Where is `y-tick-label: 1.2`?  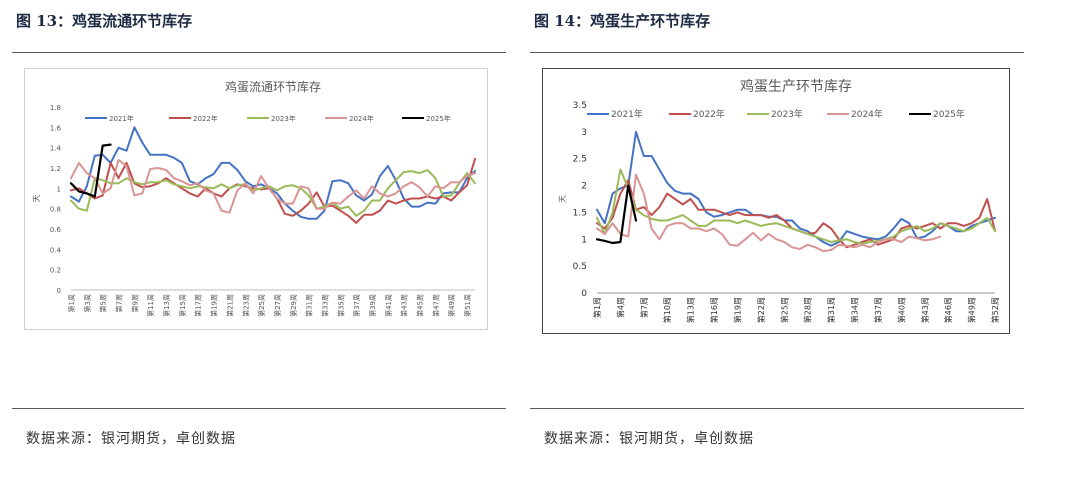
y-tick-label: 1.2 is located at coordinates (55, 169).